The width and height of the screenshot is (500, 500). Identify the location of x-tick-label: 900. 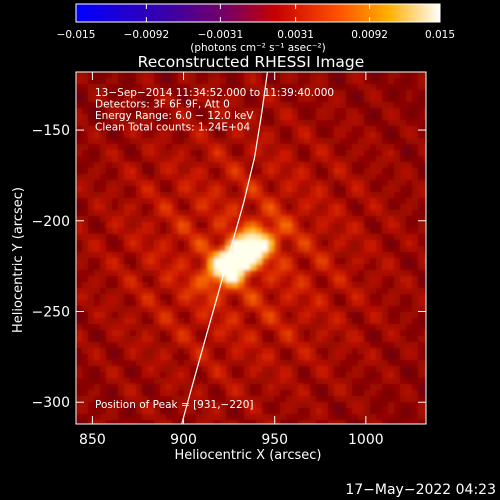
(183, 440).